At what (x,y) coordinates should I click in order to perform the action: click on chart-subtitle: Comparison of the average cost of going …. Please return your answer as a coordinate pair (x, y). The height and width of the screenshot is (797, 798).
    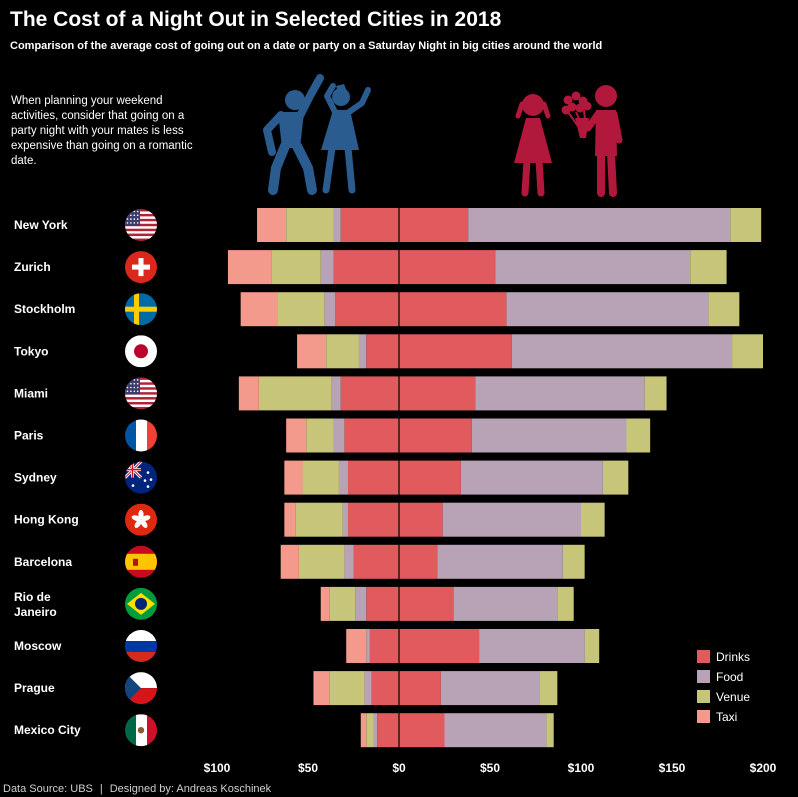
    Looking at the image, I should click on (306, 46).